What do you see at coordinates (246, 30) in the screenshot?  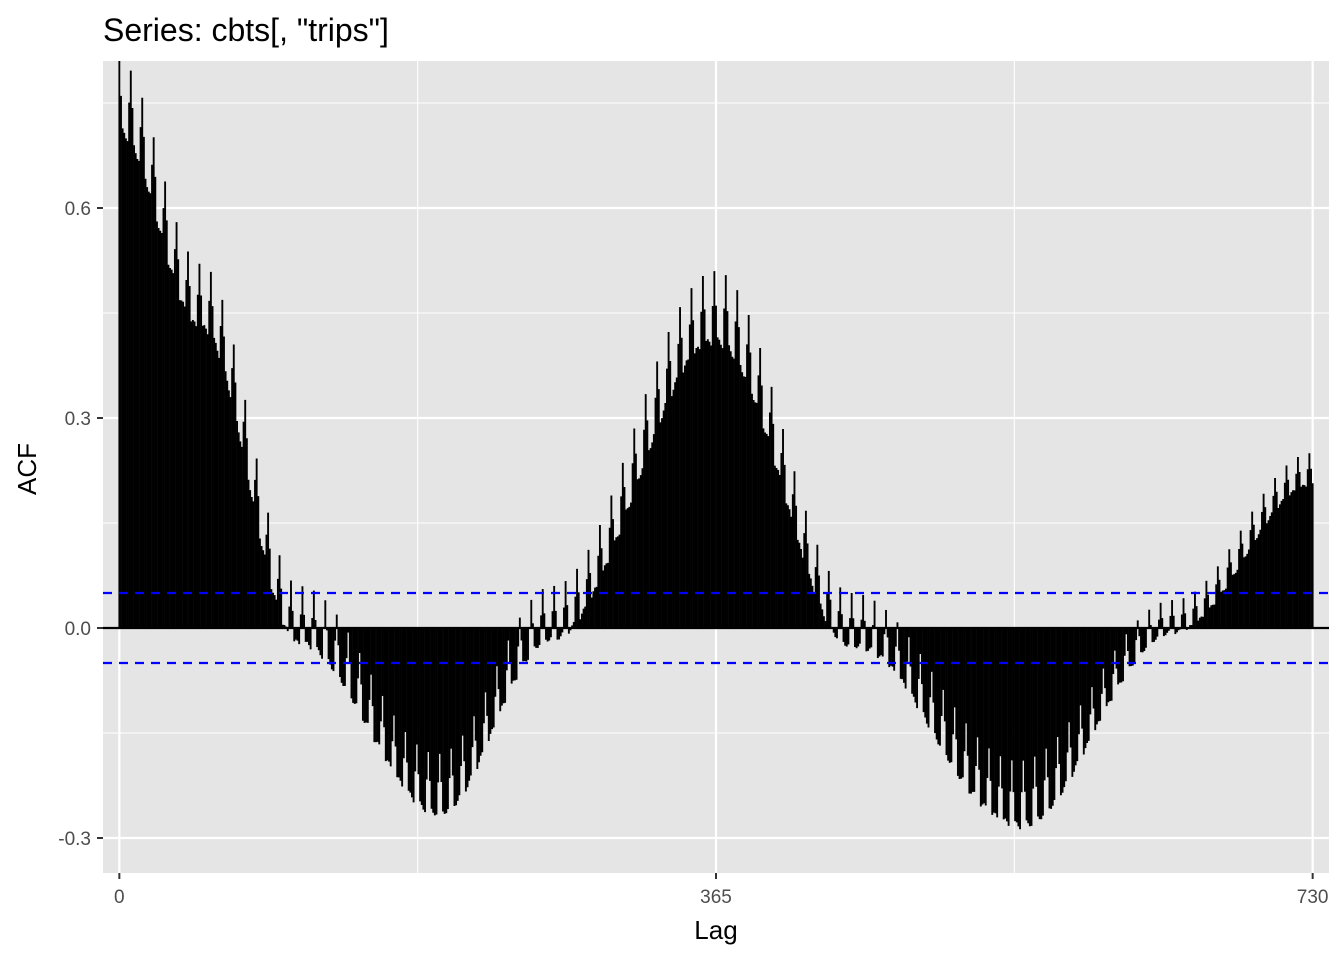 I see `chart-title: Series: cbts[, "trips"]` at bounding box center [246, 30].